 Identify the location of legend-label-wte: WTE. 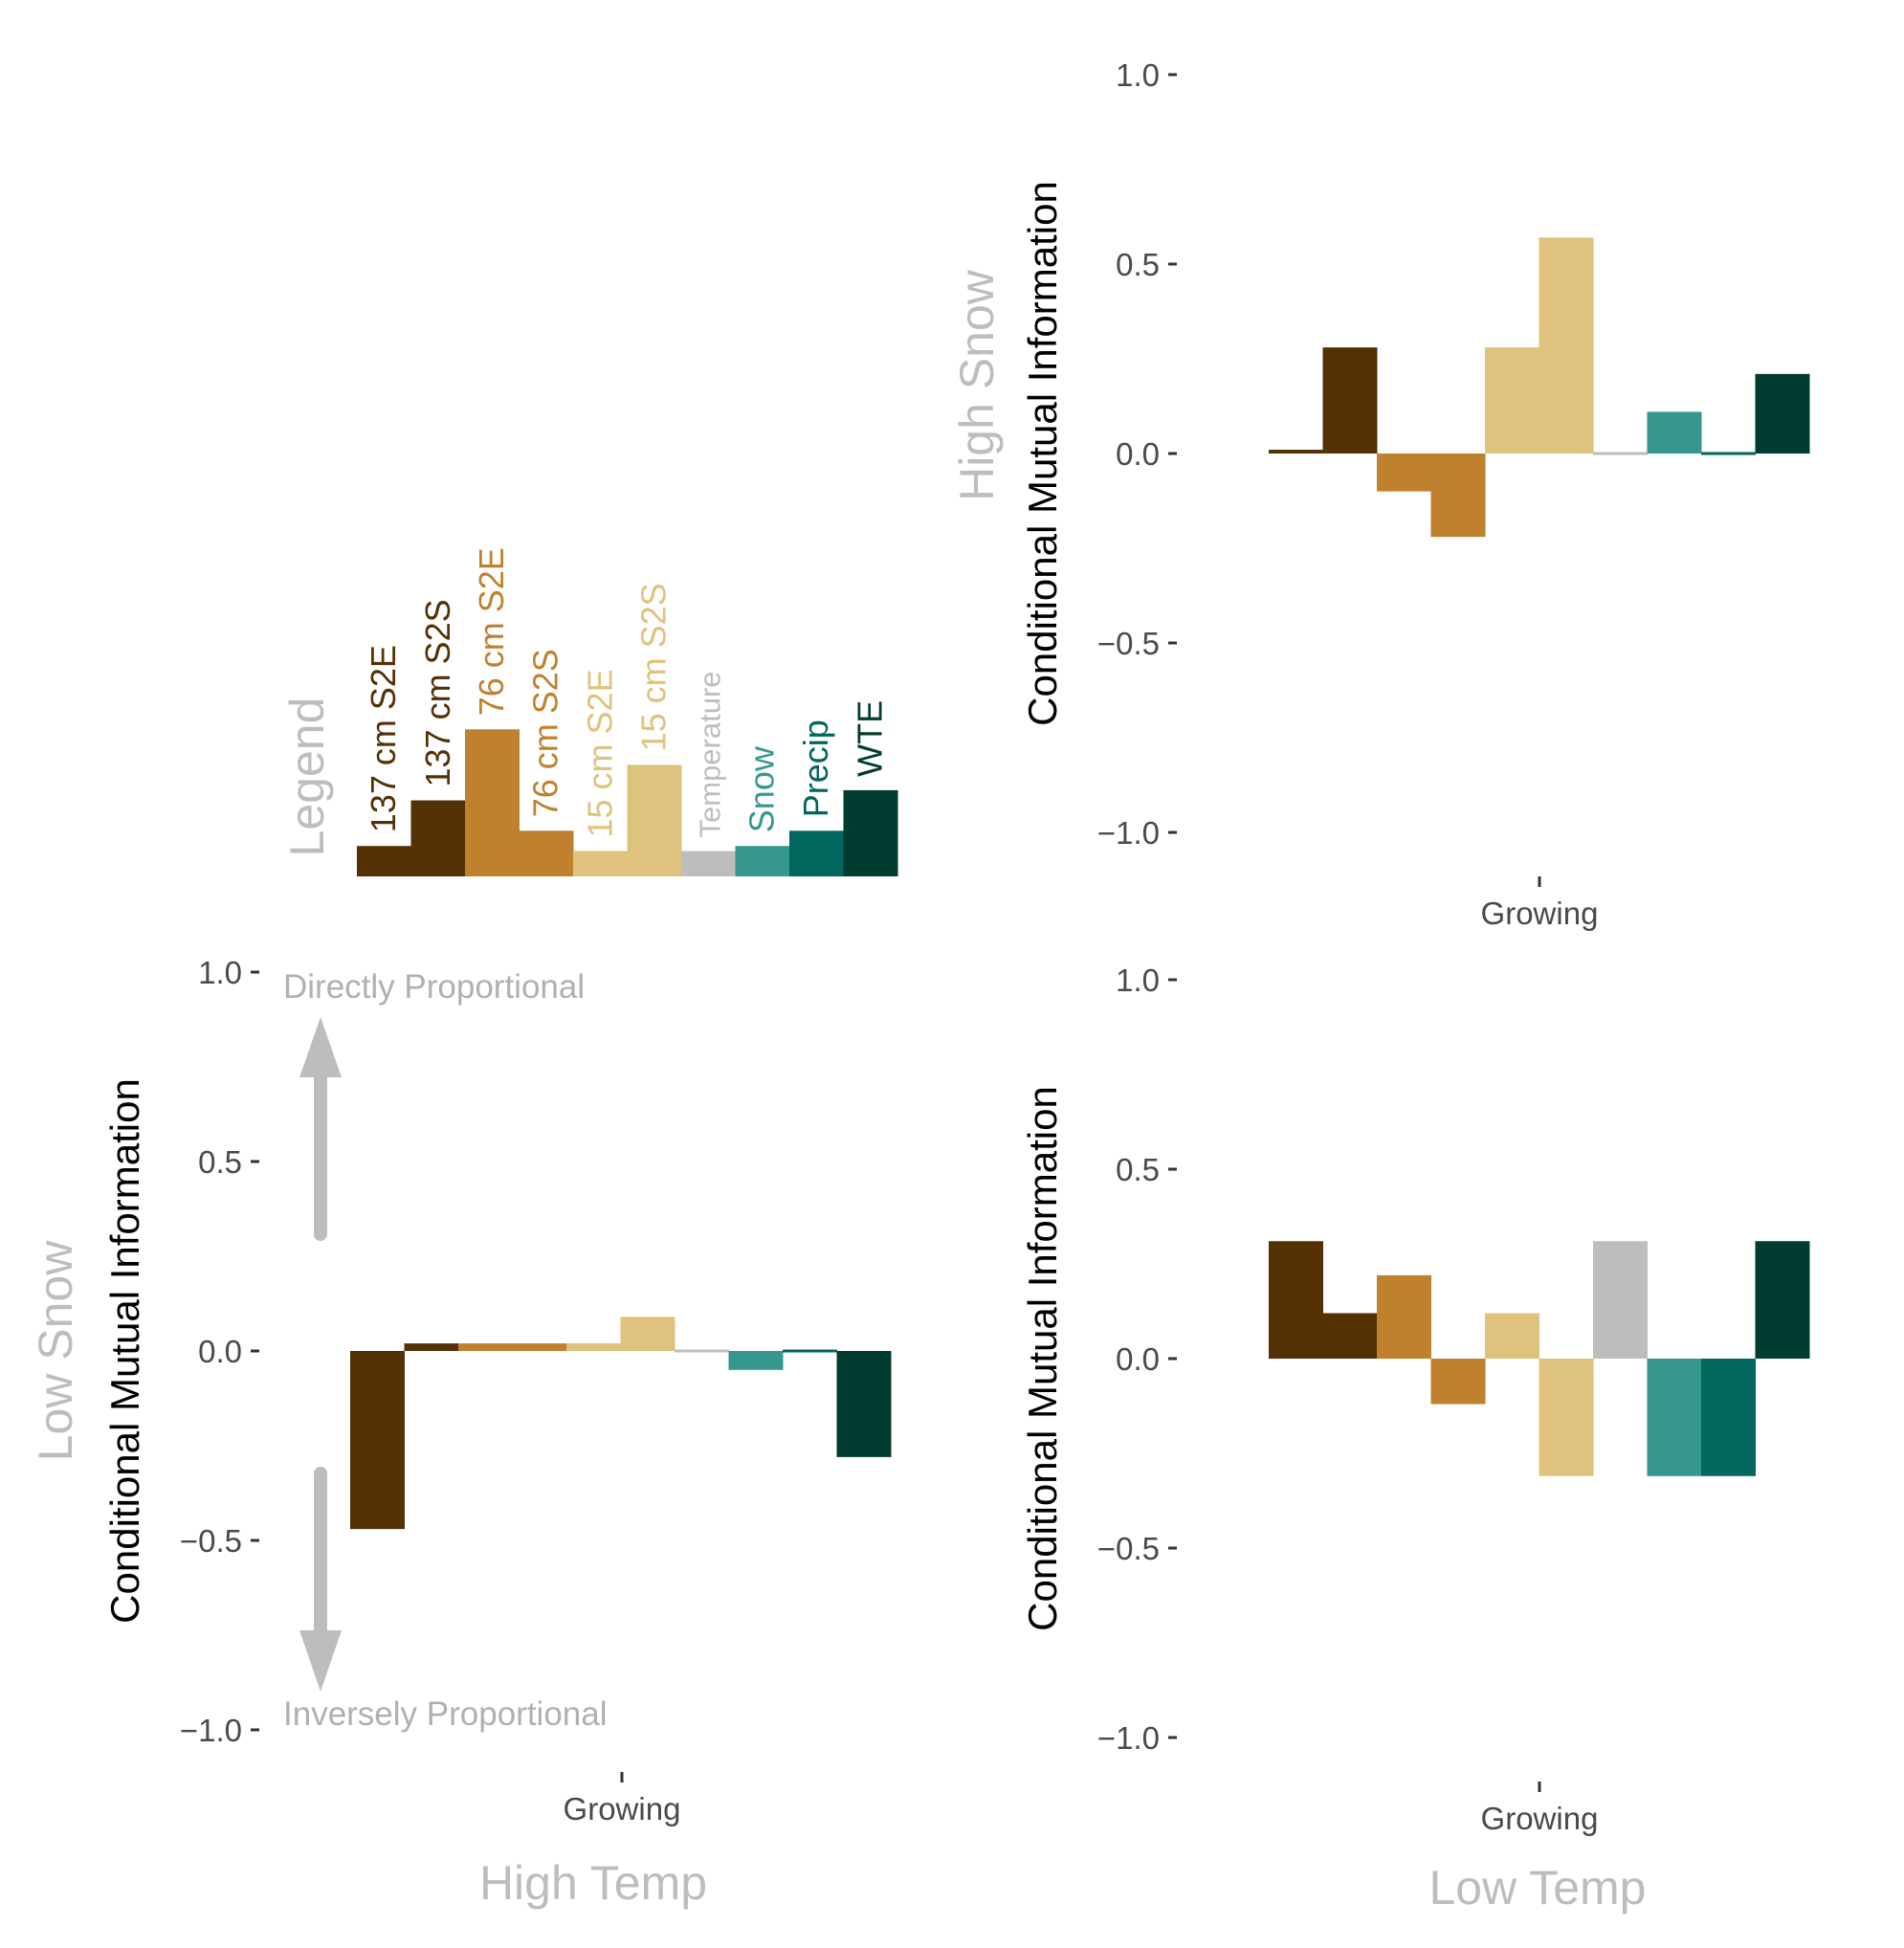
(870, 738).